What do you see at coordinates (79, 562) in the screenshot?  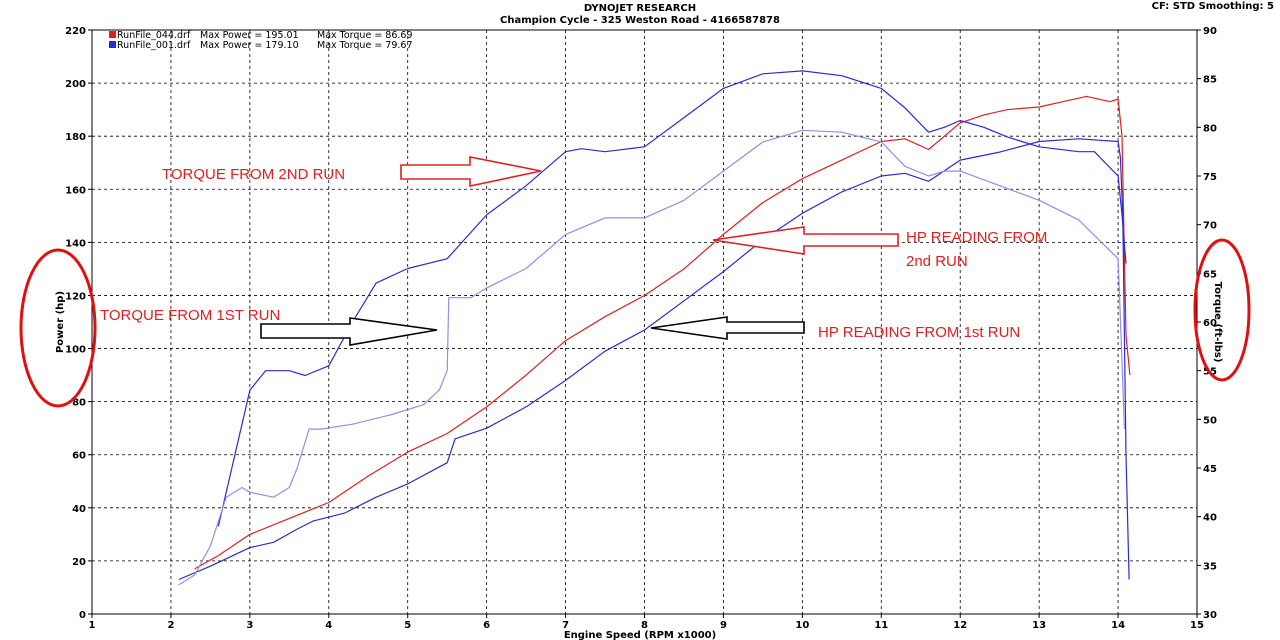 I see `y-left-tick-label: 20` at bounding box center [79, 562].